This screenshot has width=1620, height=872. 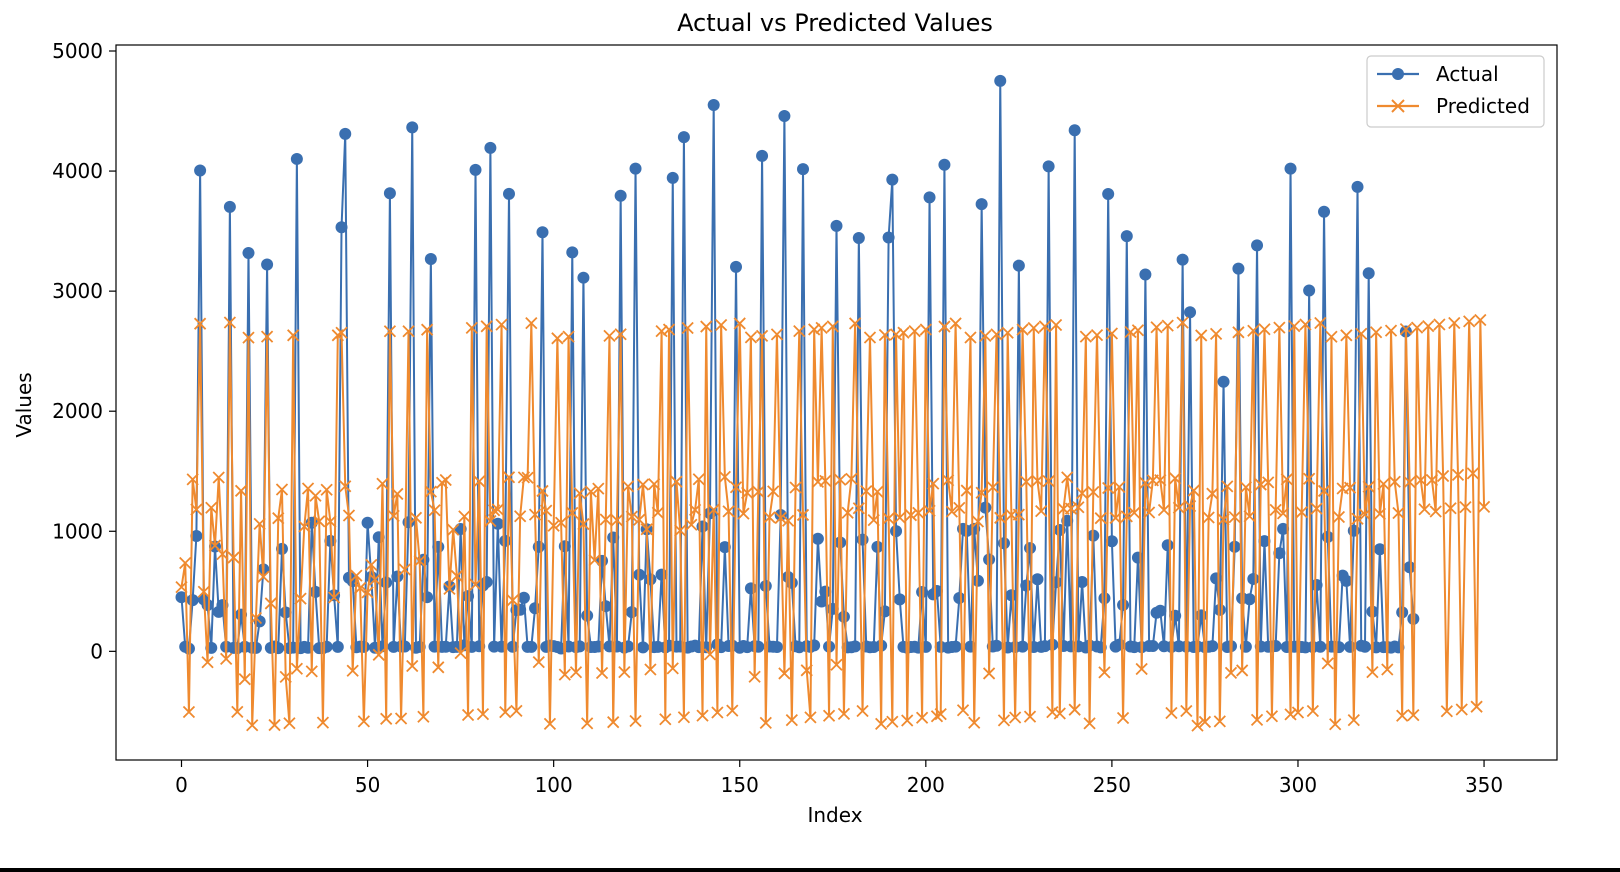 What do you see at coordinates (77, 531) in the screenshot?
I see `y-tick-label: 1000` at bounding box center [77, 531].